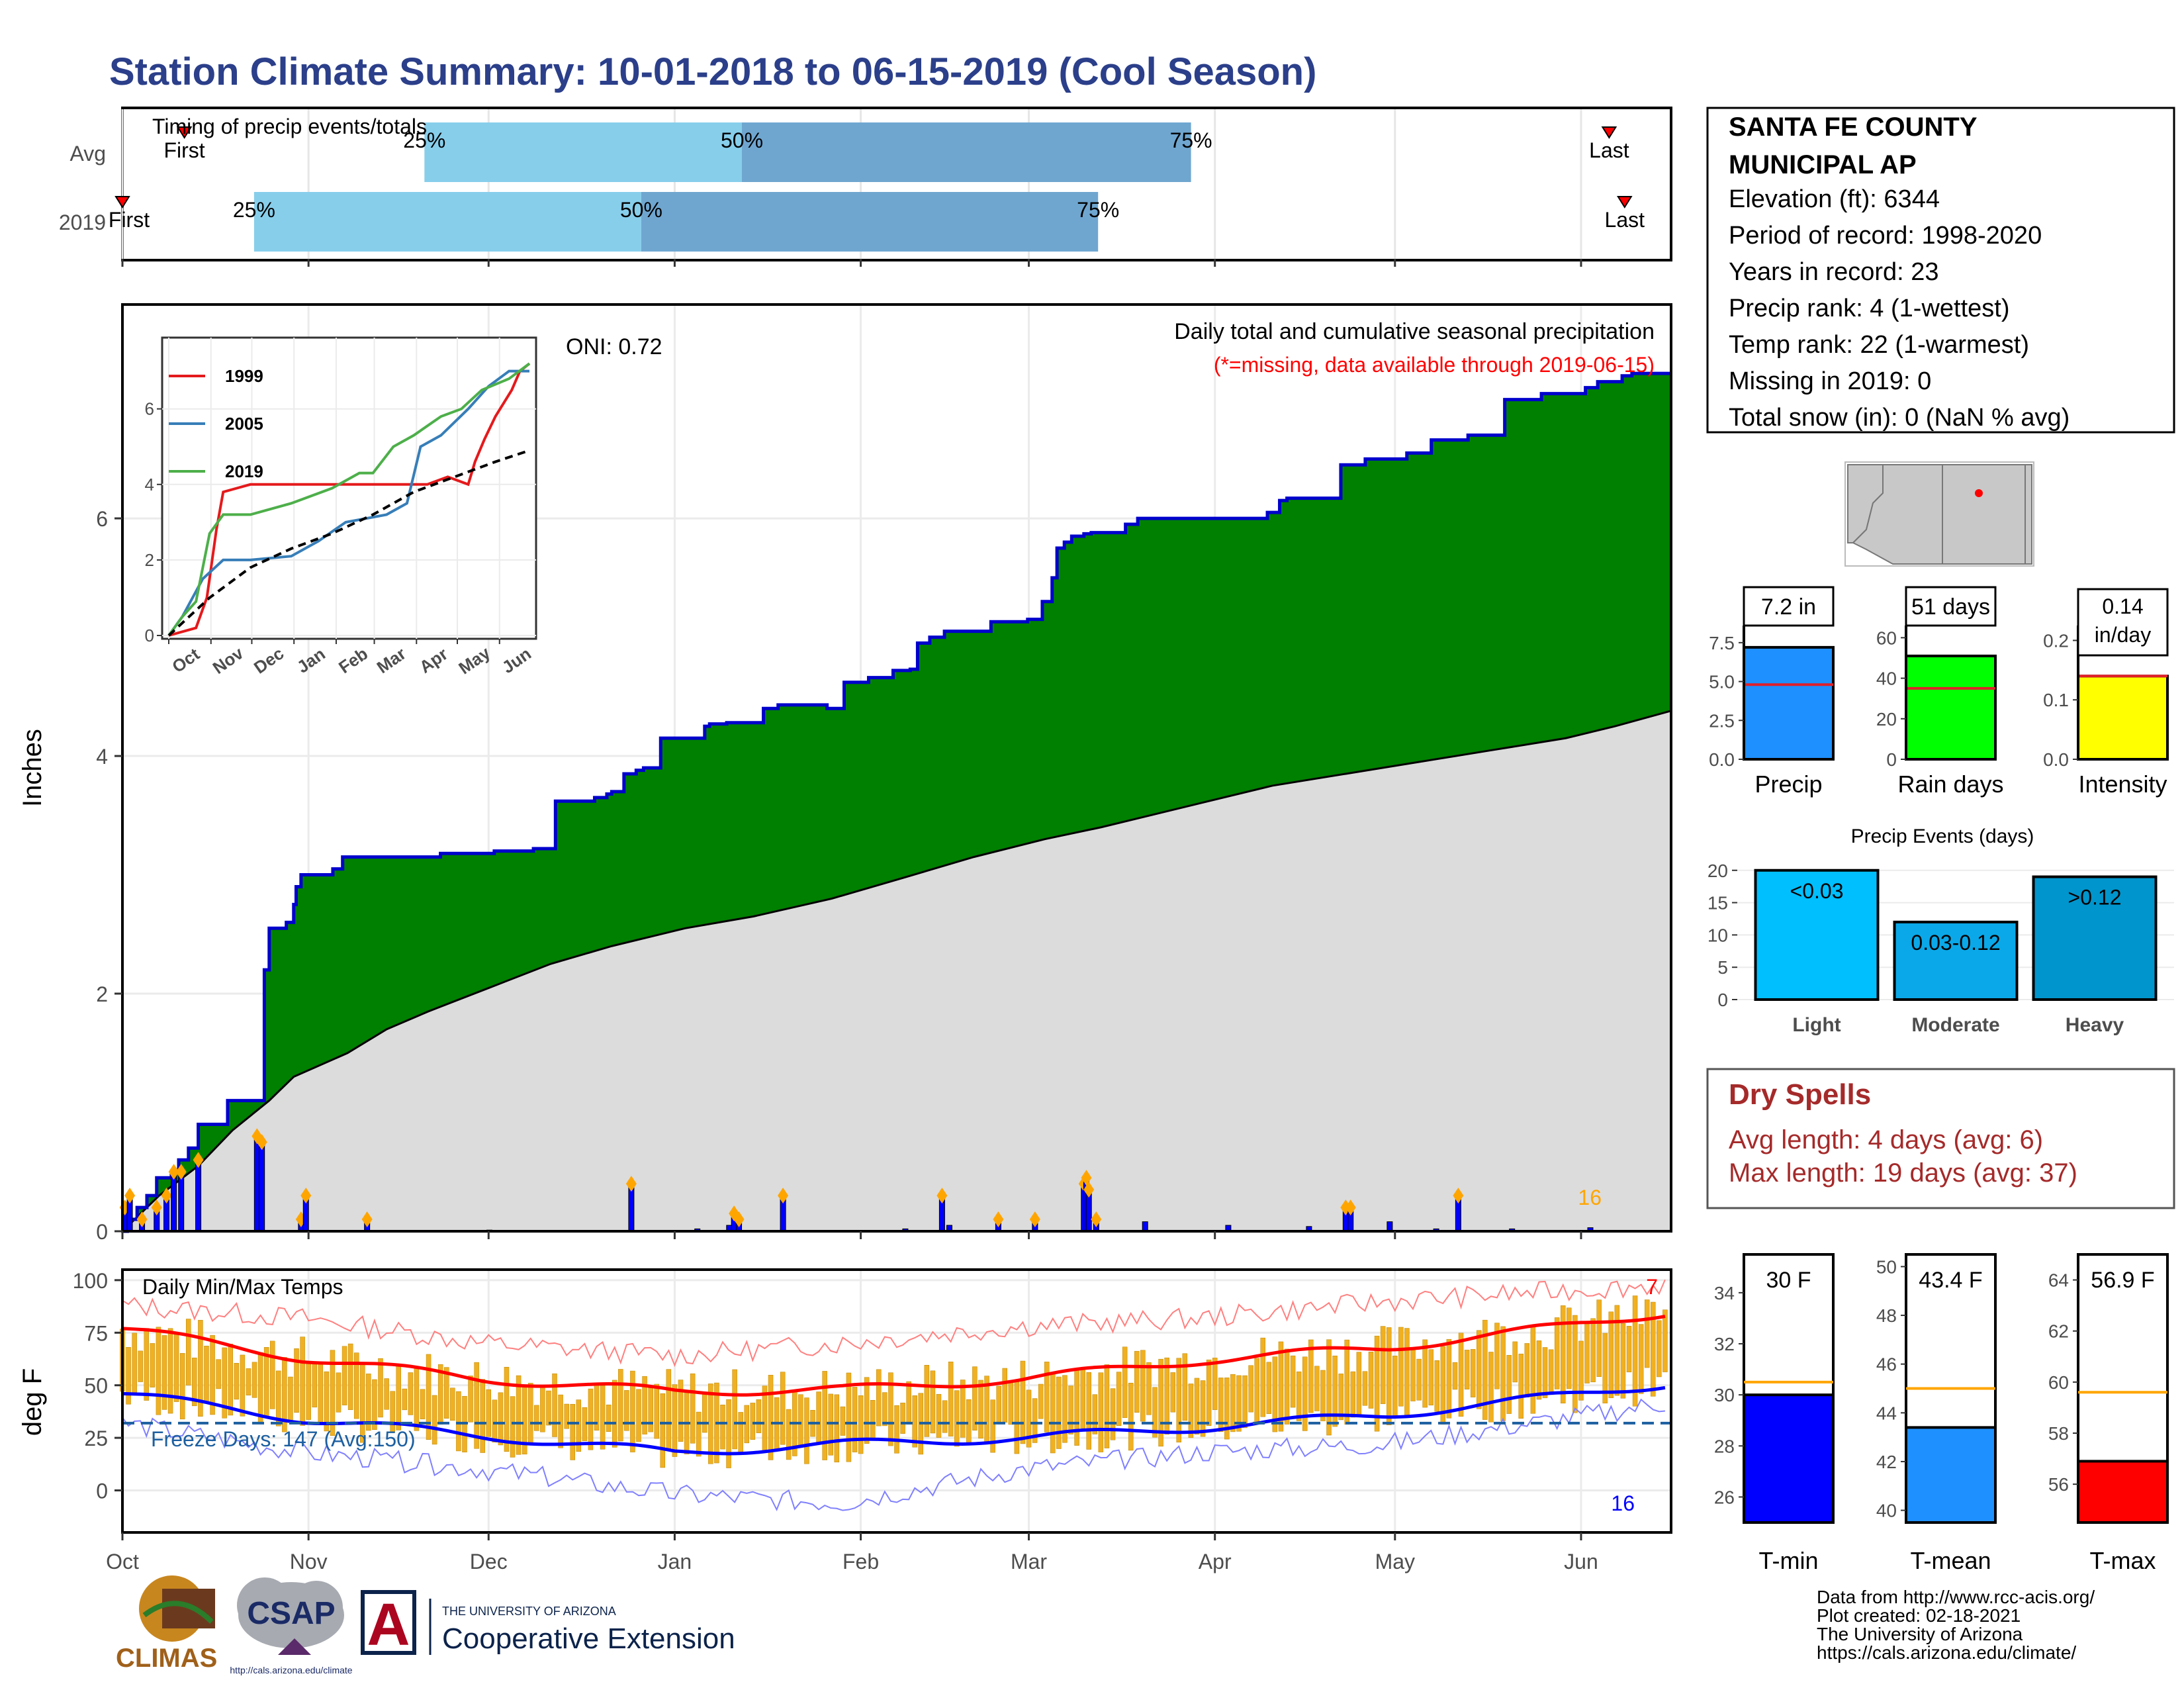 The image size is (2184, 1688). What do you see at coordinates (588, 1638) in the screenshot?
I see `ua-extension: Cooperative Extension` at bounding box center [588, 1638].